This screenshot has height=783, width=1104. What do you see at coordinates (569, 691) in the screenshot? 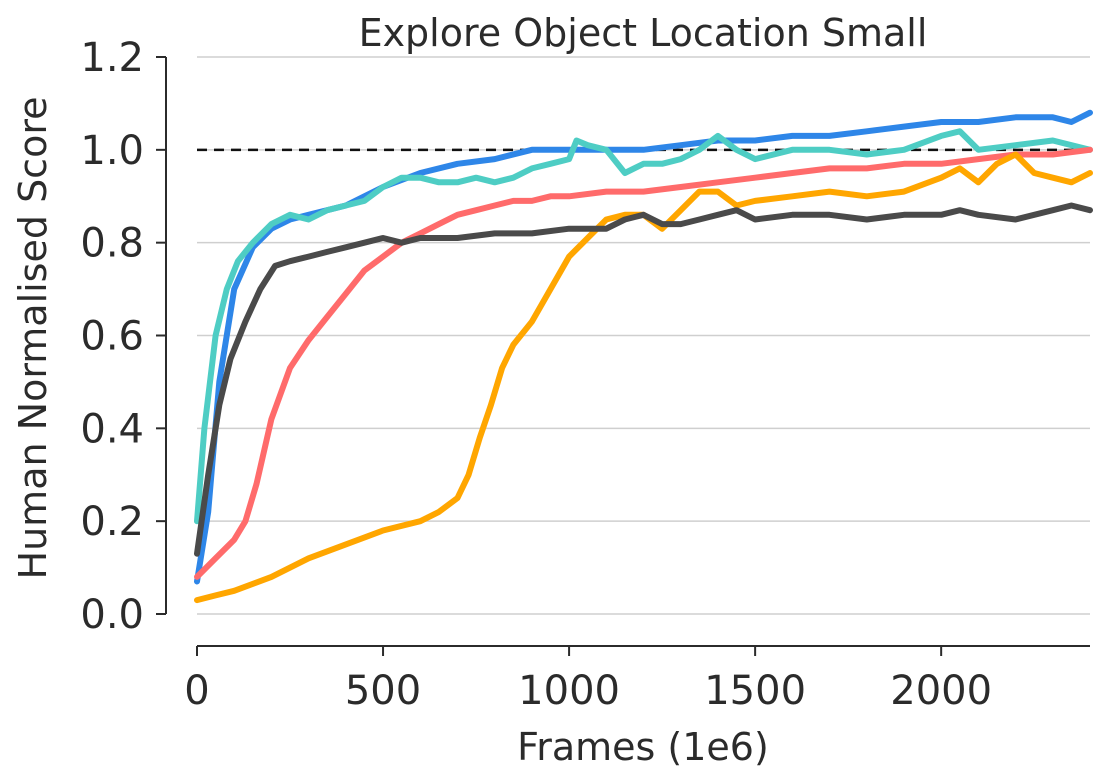
I see `x-tick-label: 1000` at bounding box center [569, 691].